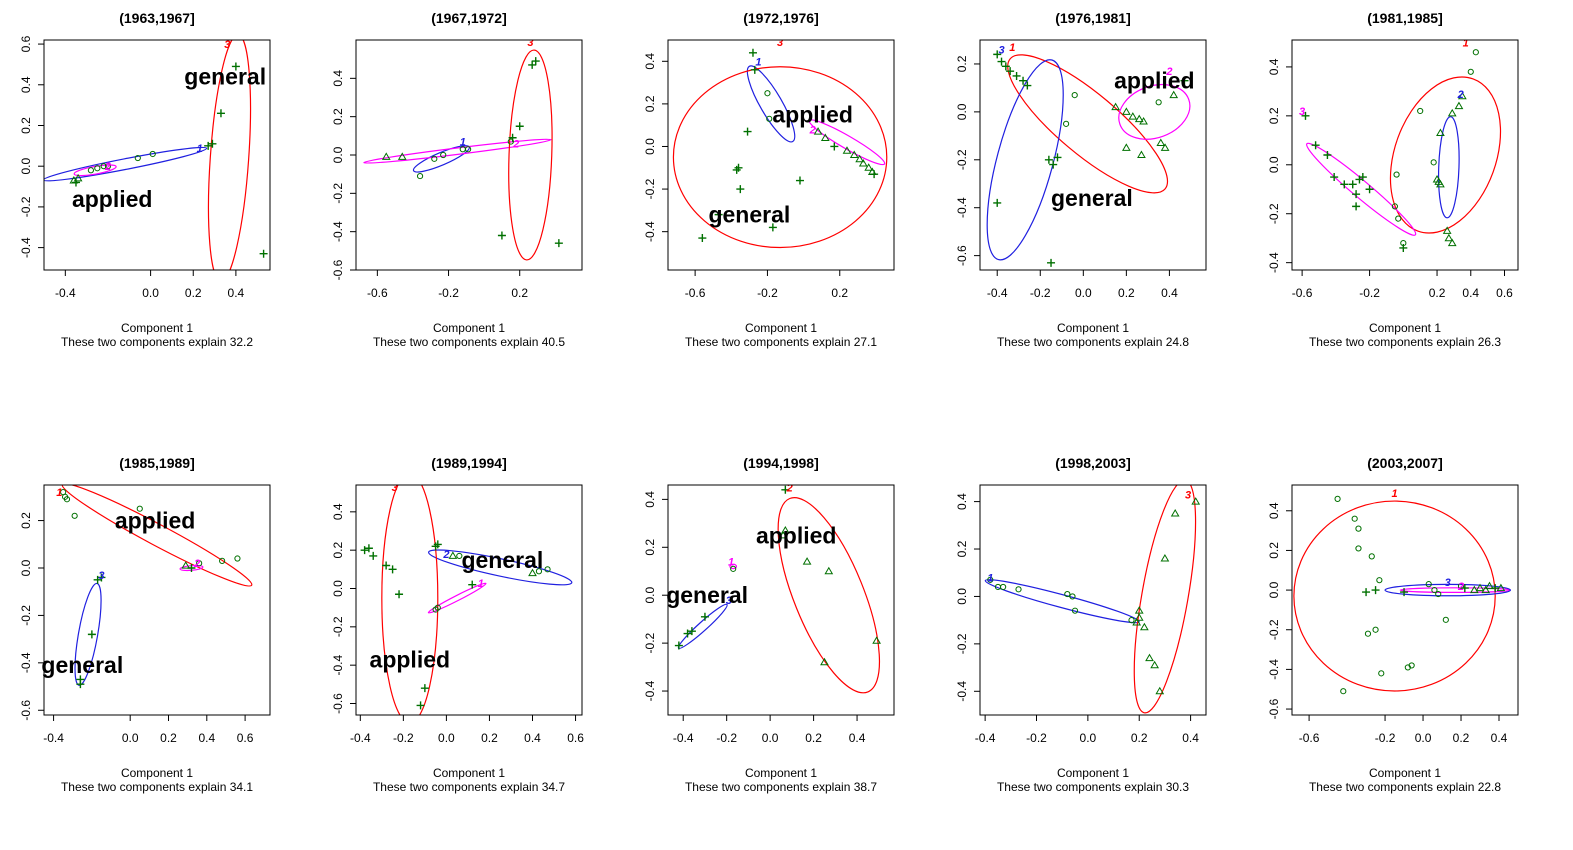 This screenshot has width=1573, height=850. What do you see at coordinates (1405, 600) in the screenshot?
I see `plot-frame` at bounding box center [1405, 600].